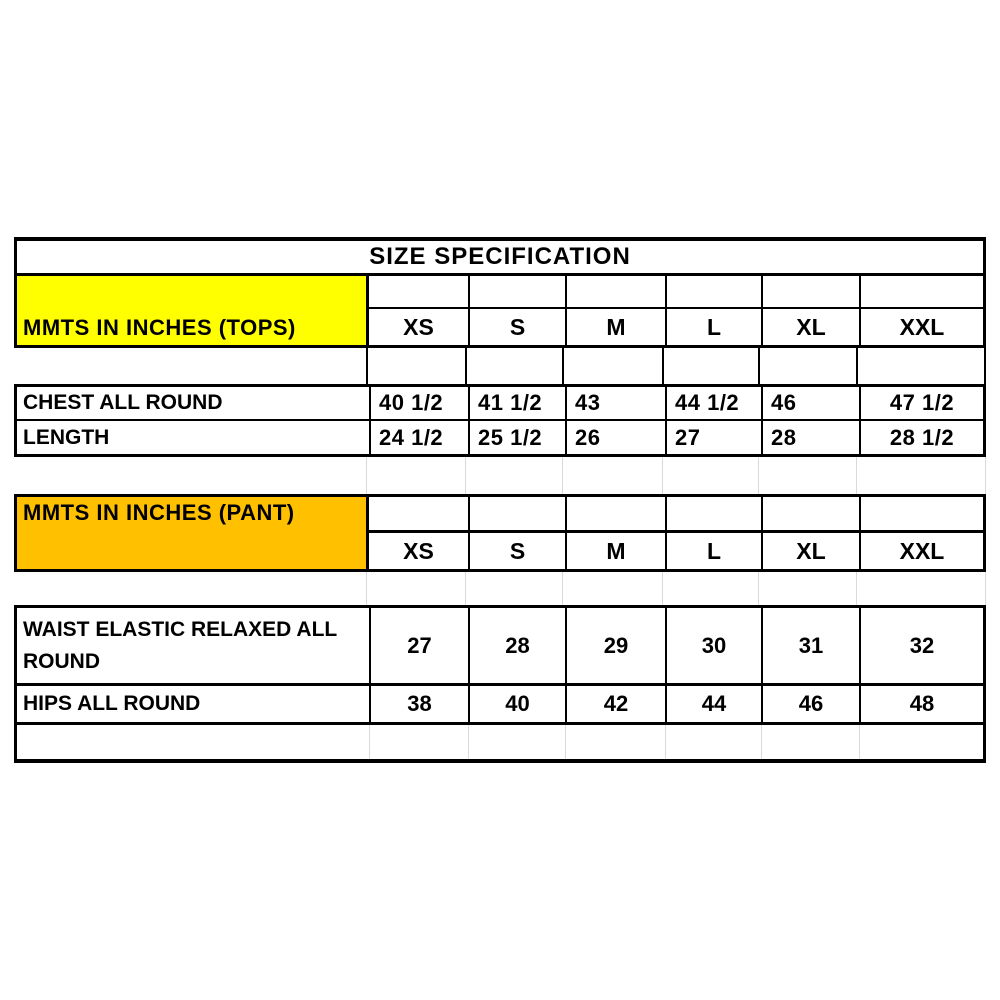  I want to click on value-cell: 48, so click(921, 705).